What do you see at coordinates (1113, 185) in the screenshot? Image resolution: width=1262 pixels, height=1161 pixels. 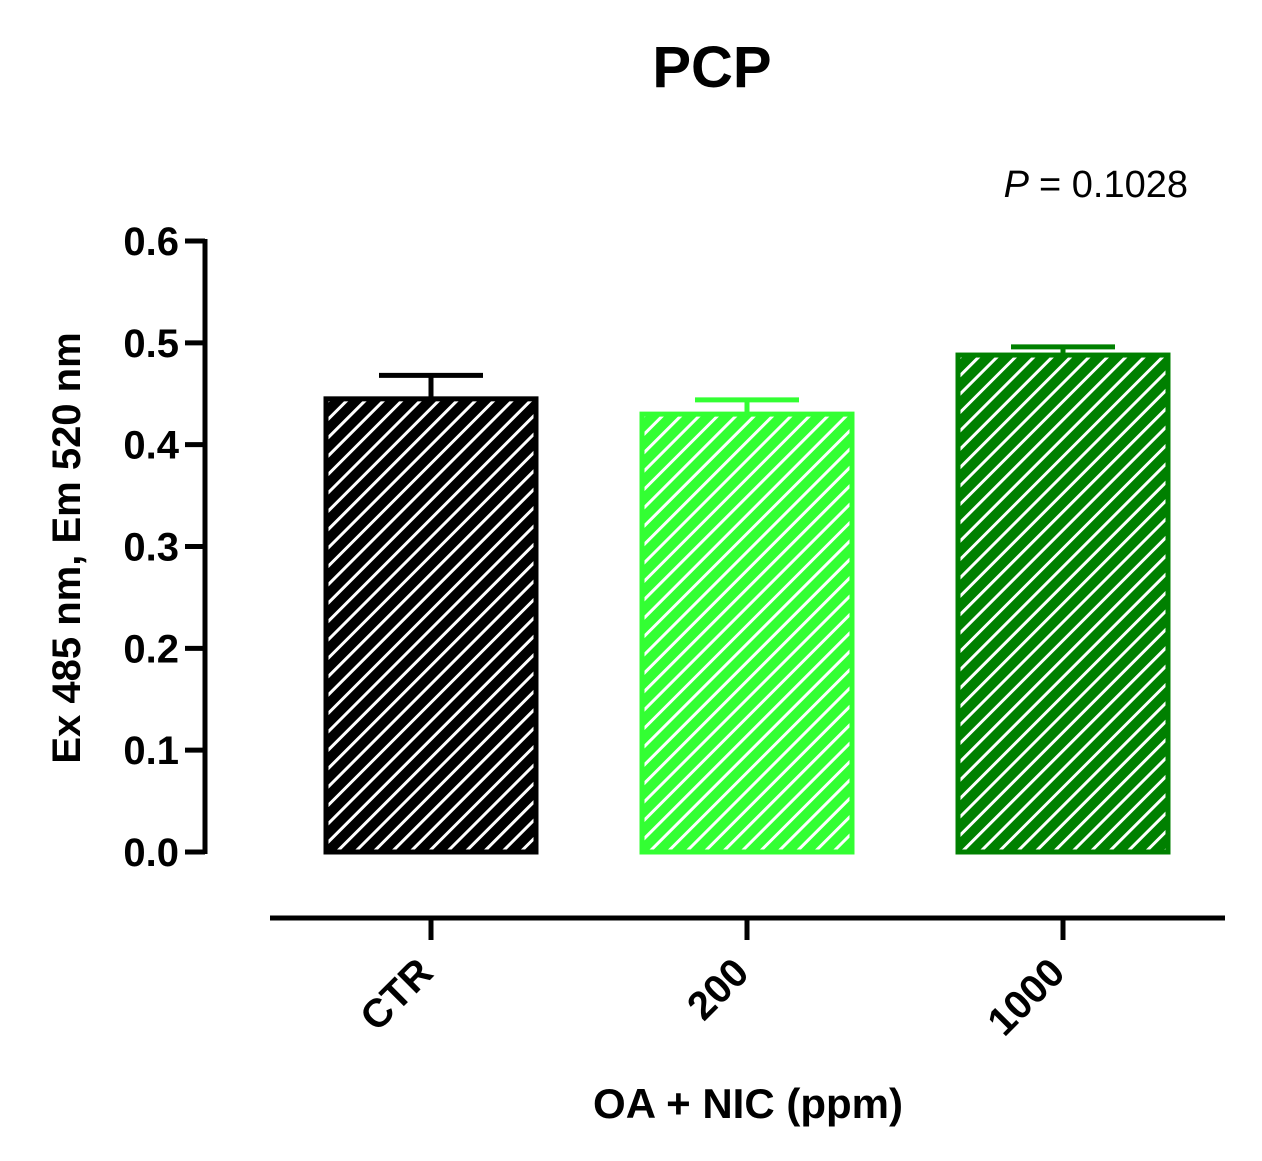 I see `p-value-text: = 0.1028` at bounding box center [1113, 185].